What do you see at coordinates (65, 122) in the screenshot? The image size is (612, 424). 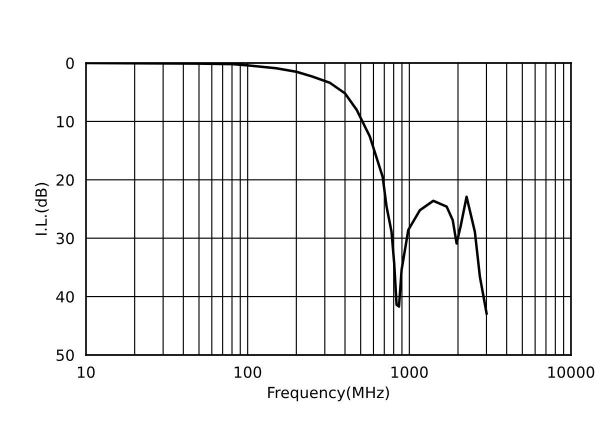 I see `y-tick-label: 10` at bounding box center [65, 122].